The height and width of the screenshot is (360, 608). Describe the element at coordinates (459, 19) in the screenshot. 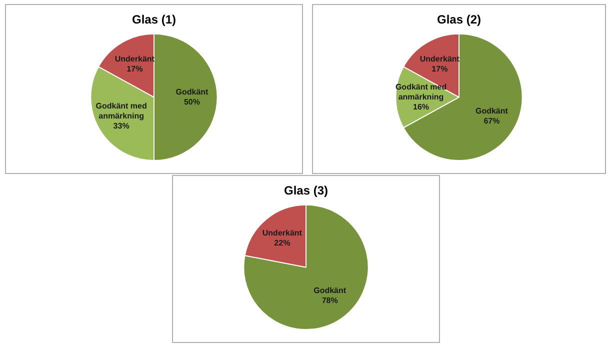

I see `chart-title: Glas (2)` at that location.